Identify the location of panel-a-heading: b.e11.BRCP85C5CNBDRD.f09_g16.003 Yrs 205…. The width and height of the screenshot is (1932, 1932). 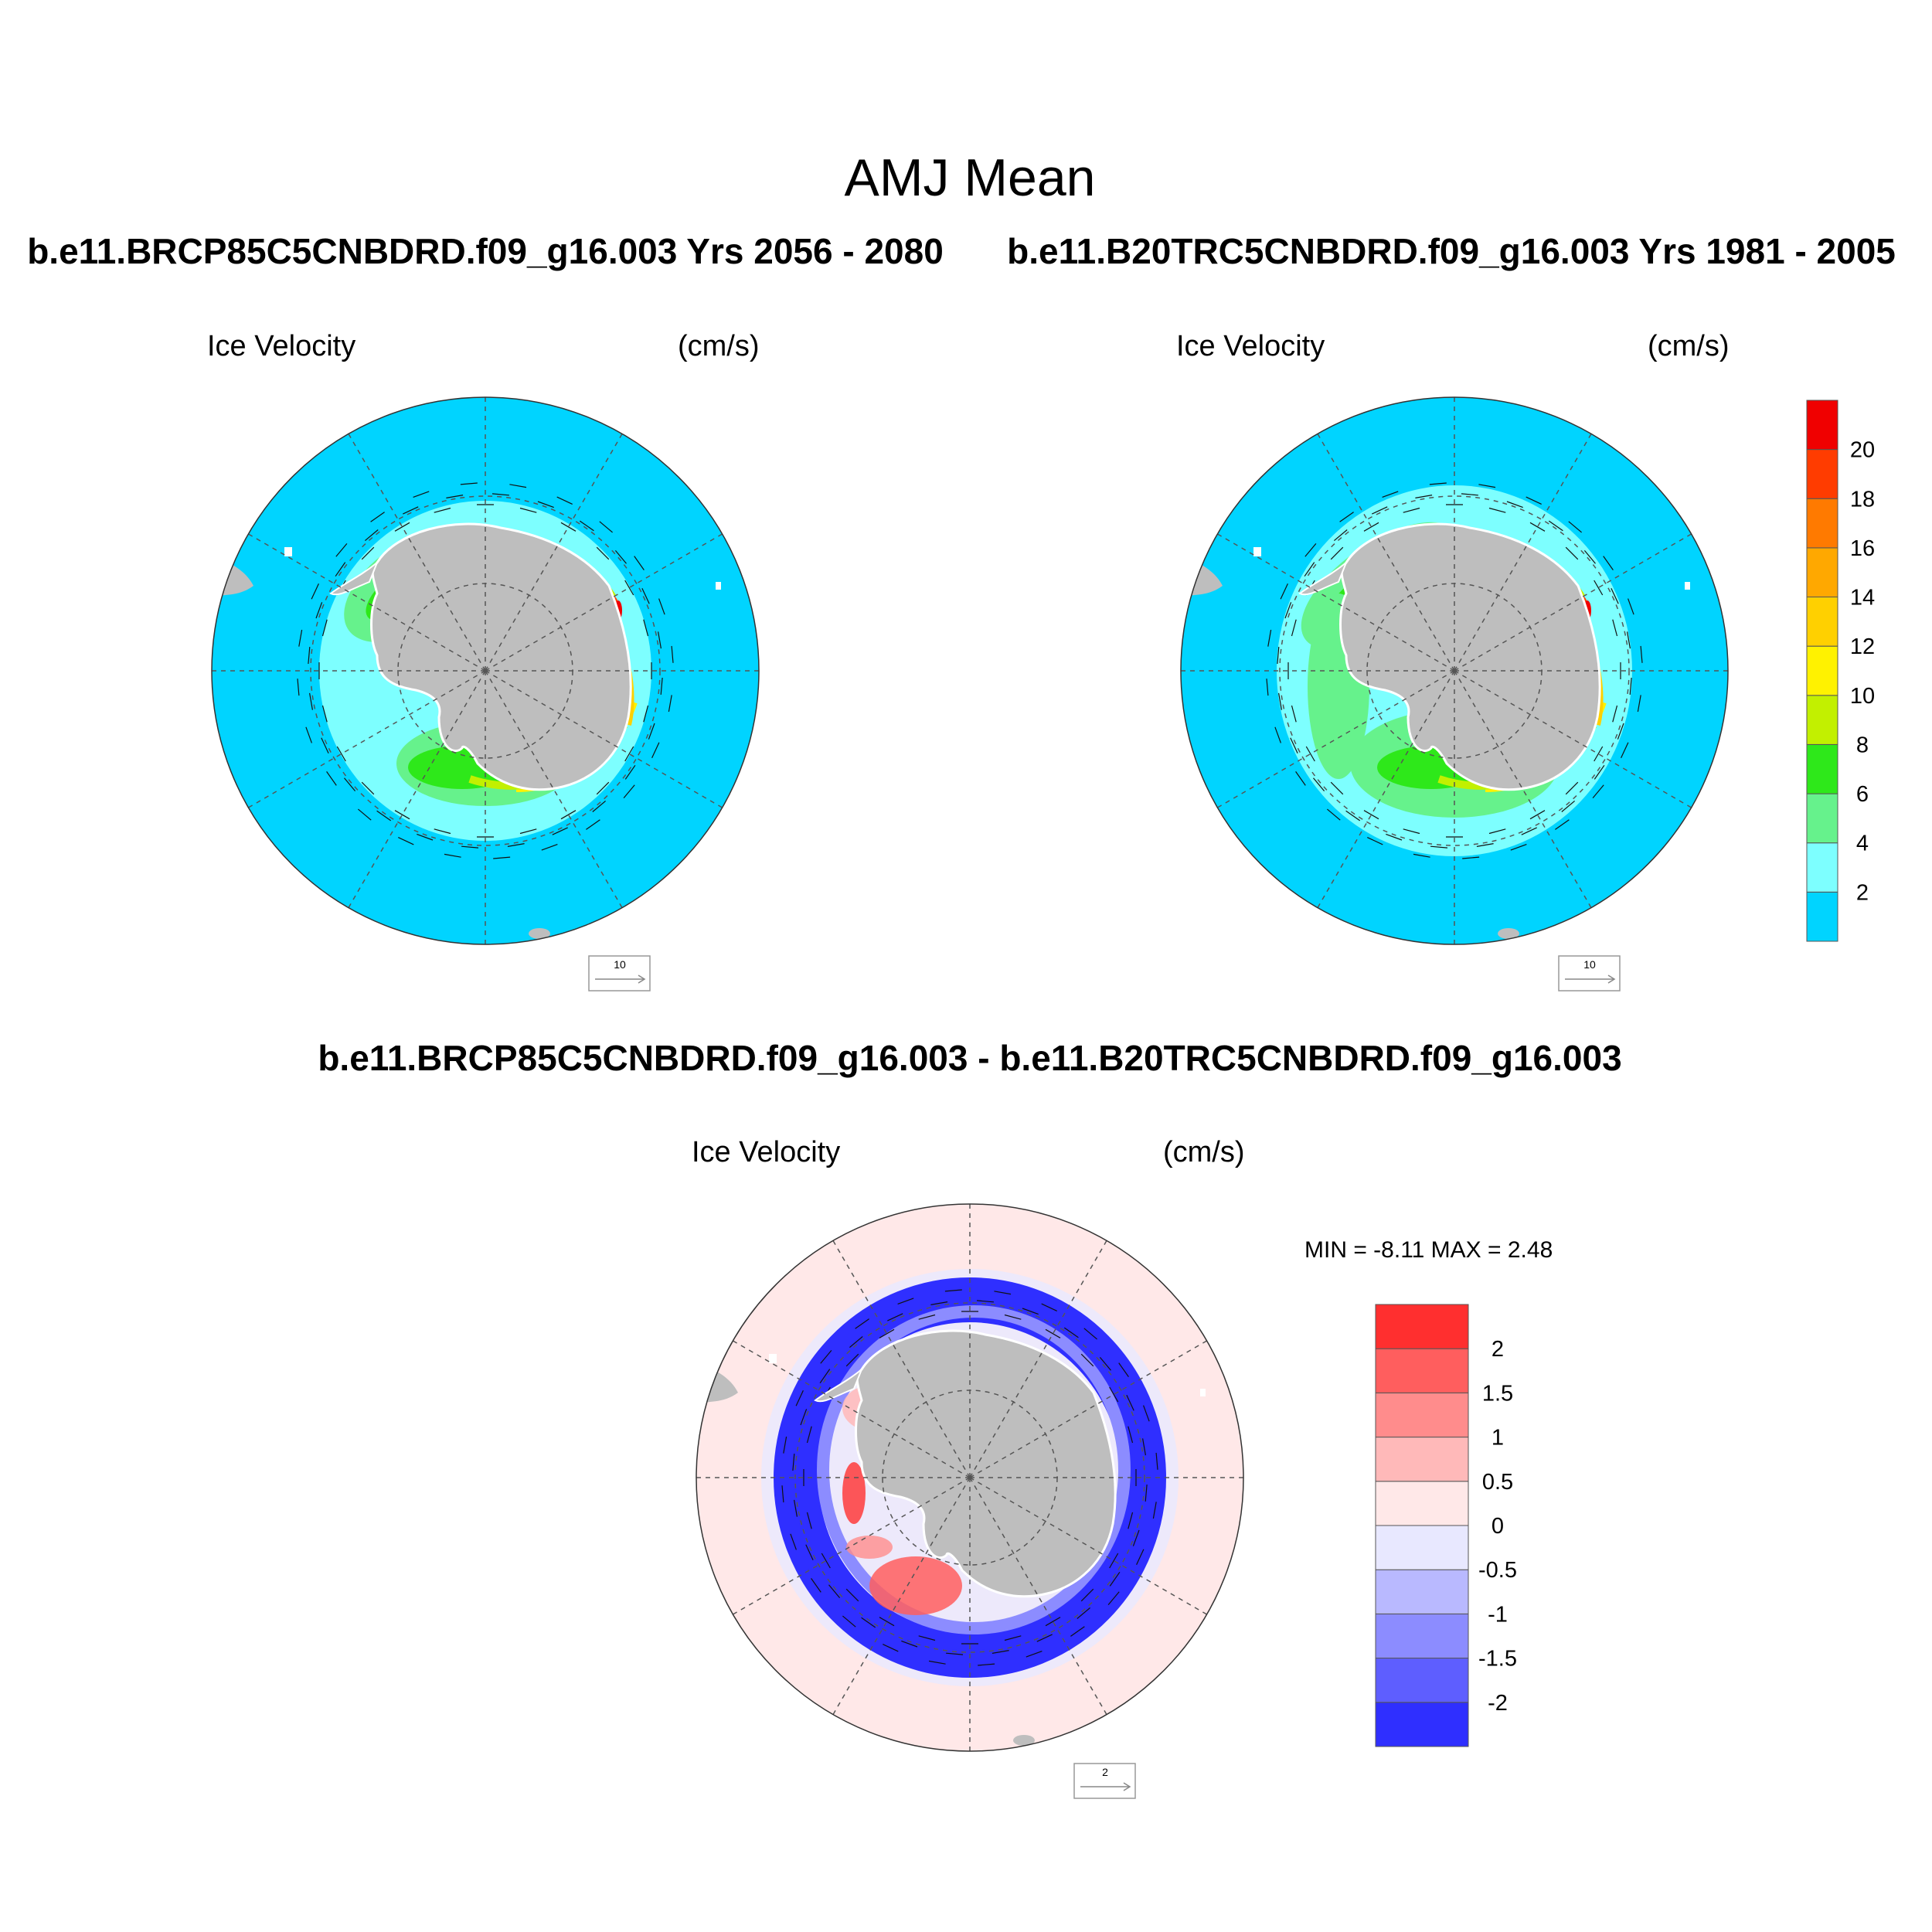
(485, 251).